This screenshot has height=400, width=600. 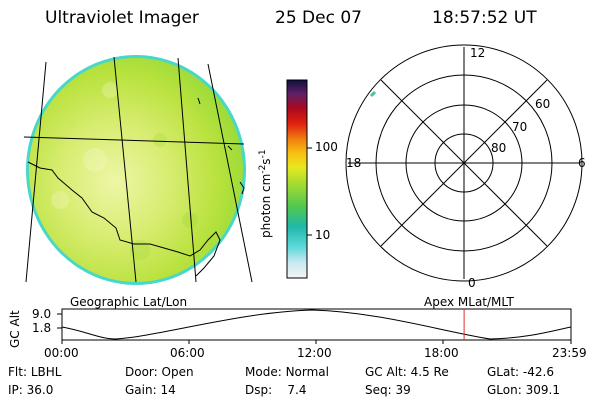 I want to click on alt-ytick-1.8: 1.8, so click(x=42, y=328).